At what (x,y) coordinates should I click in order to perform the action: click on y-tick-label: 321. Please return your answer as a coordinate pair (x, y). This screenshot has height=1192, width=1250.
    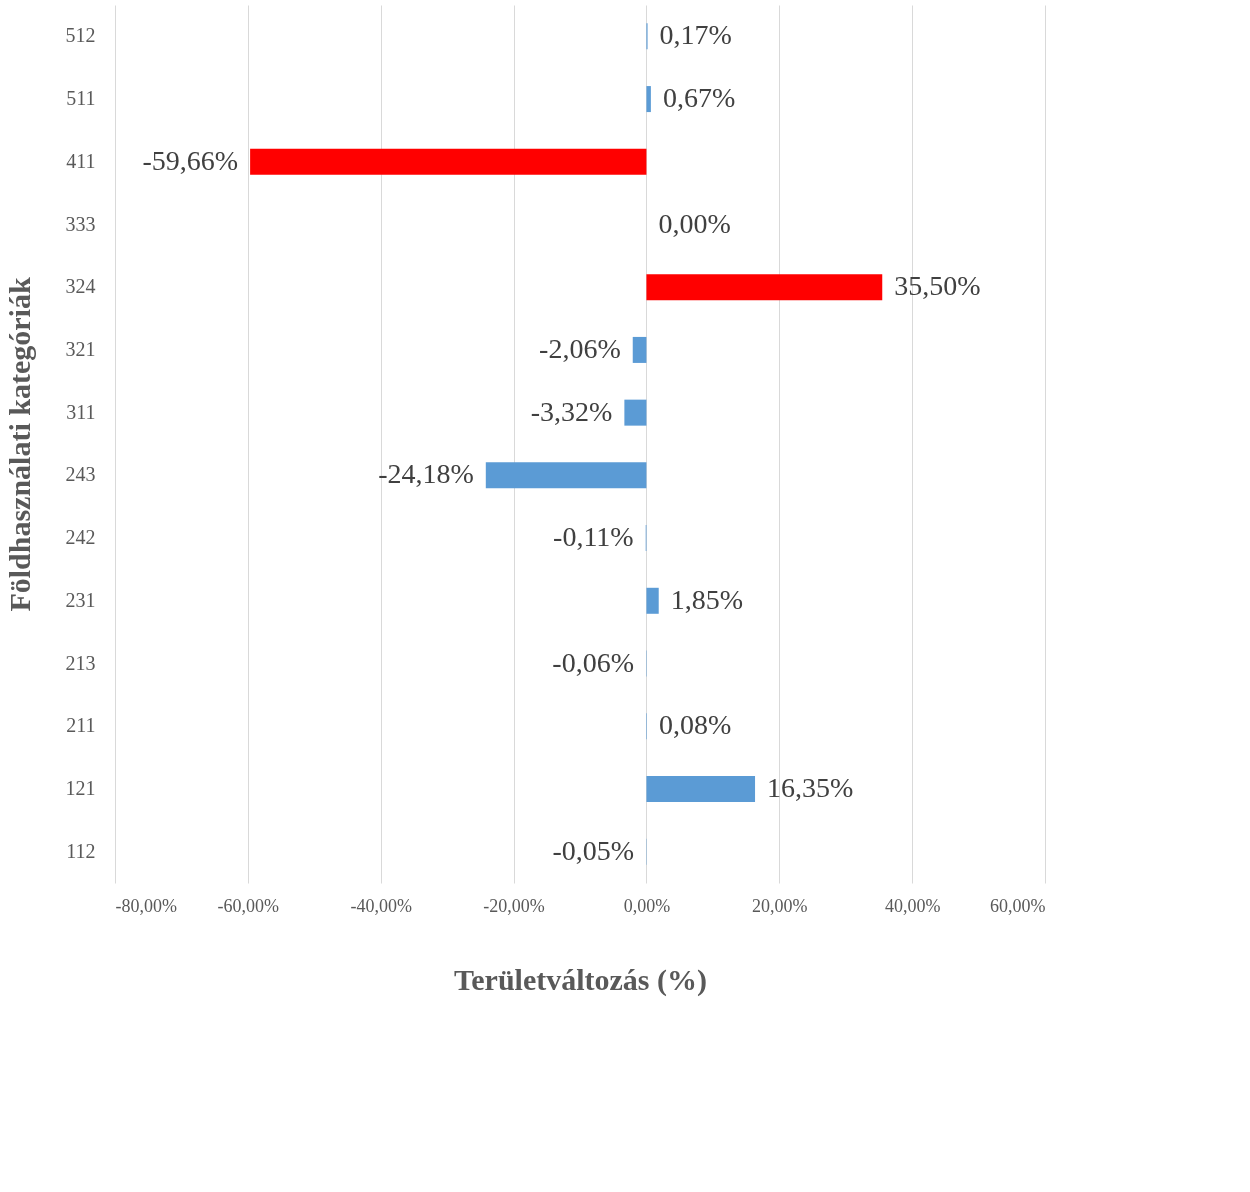
    Looking at the image, I should click on (80, 348).